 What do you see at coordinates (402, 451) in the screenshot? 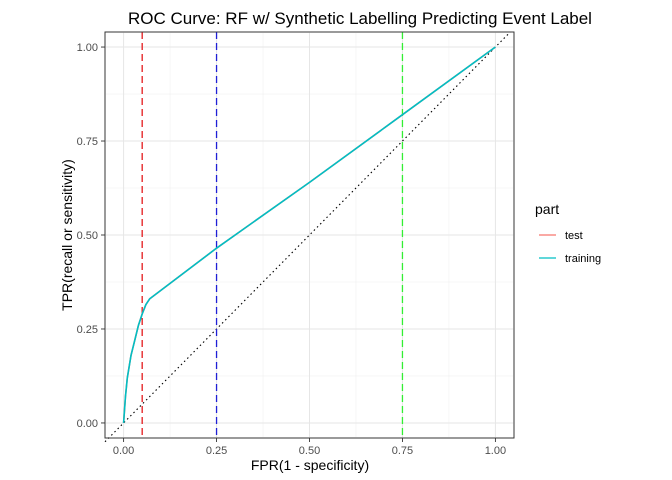
I see `x-tick-label: 0.75` at bounding box center [402, 451].